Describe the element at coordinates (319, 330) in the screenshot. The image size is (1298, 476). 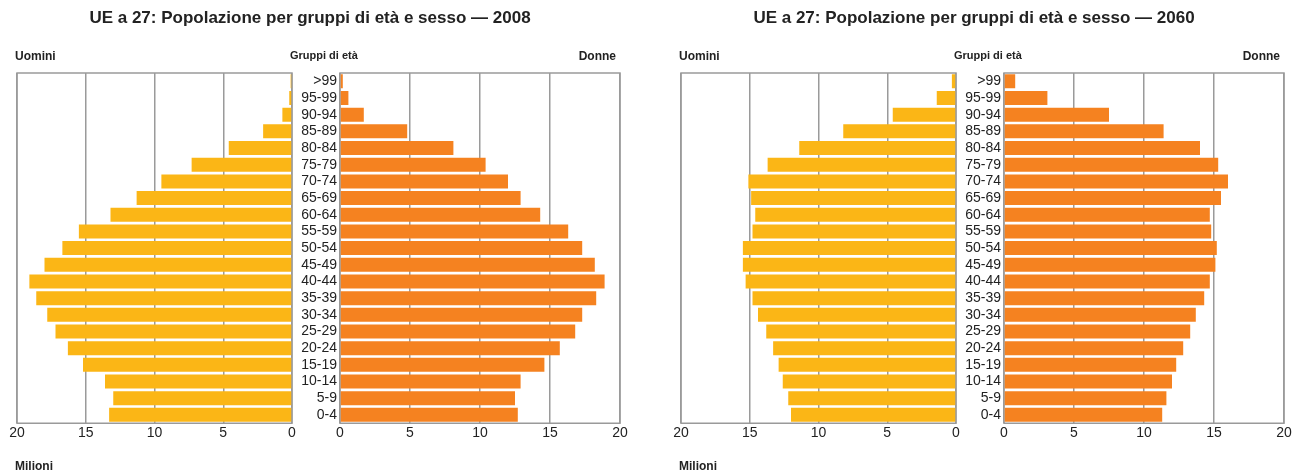
I see `y-tick-label: 25-29` at that location.